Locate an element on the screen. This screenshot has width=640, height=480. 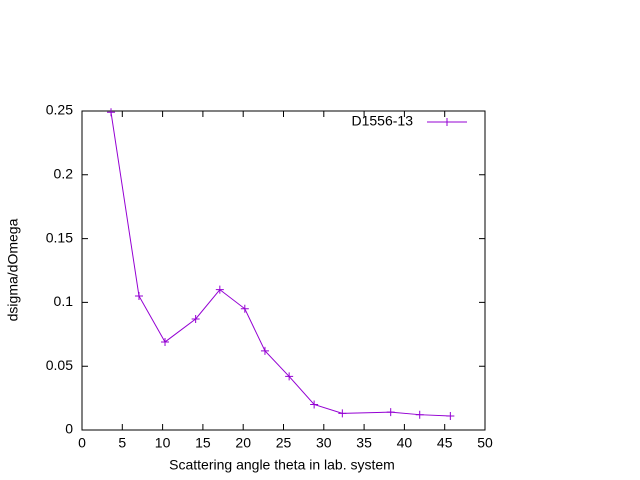
x-tick-label: 10 is located at coordinates (163, 443).